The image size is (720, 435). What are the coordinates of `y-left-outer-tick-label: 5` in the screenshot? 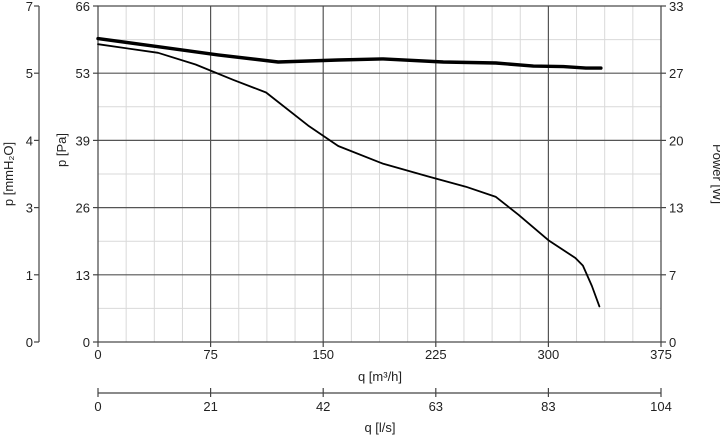 It's located at (29, 73).